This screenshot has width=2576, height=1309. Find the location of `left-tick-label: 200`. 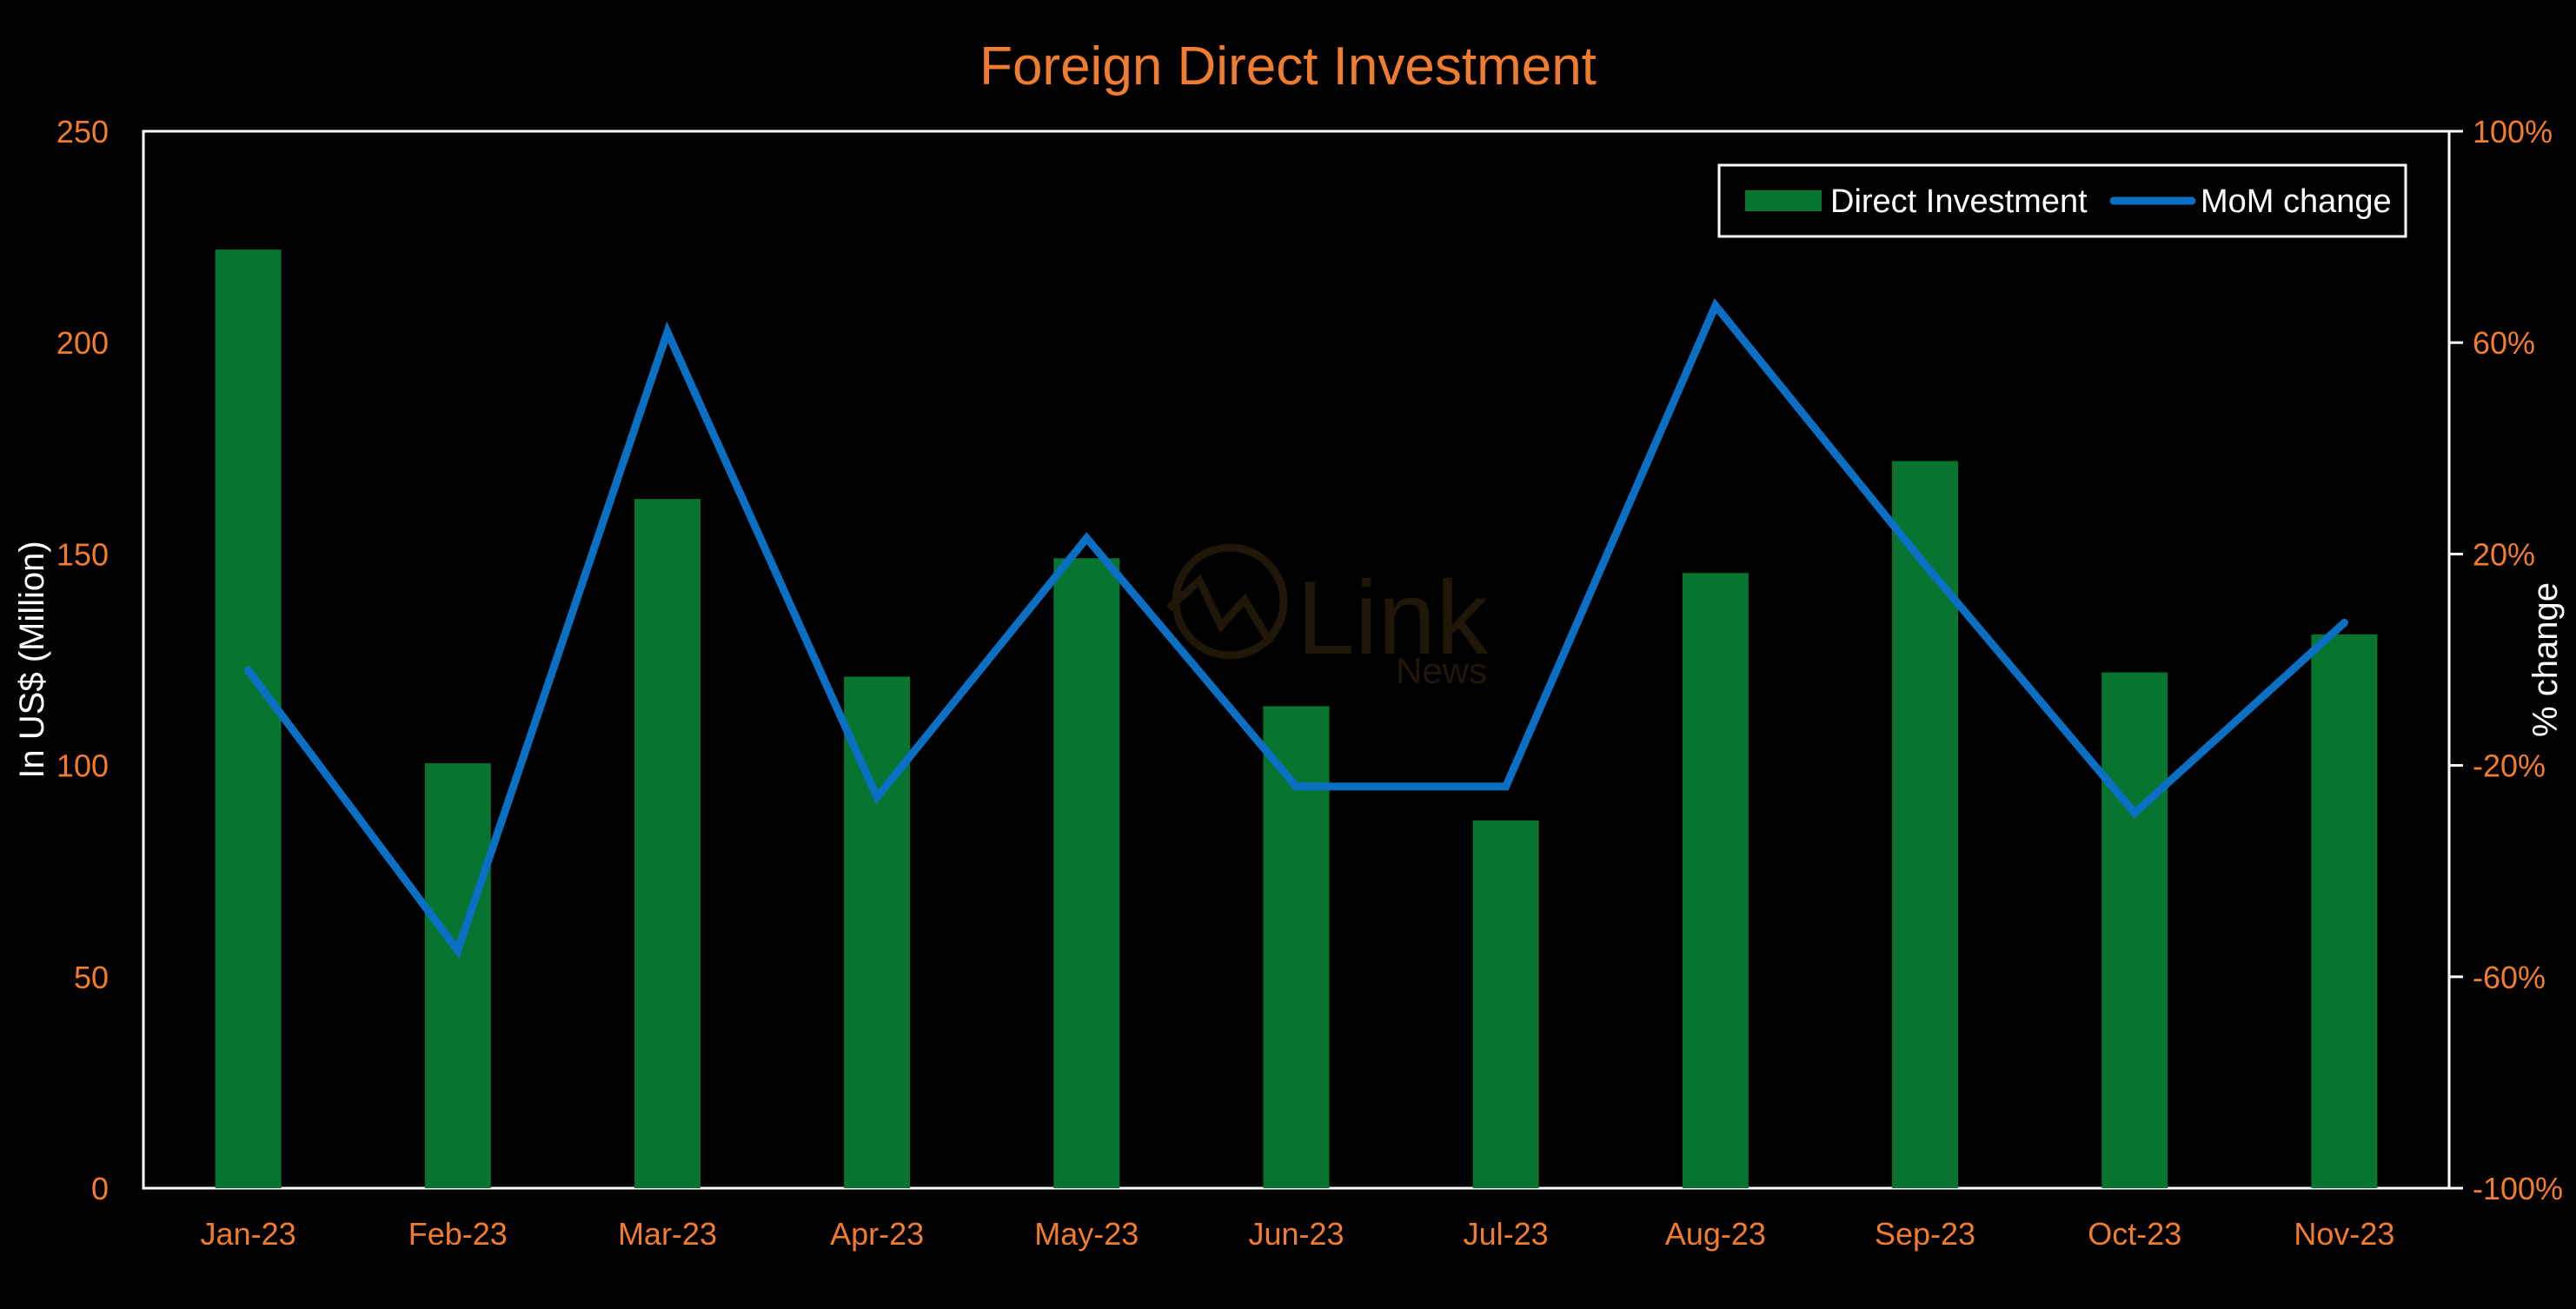

left-tick-label: 200 is located at coordinates (82, 343).